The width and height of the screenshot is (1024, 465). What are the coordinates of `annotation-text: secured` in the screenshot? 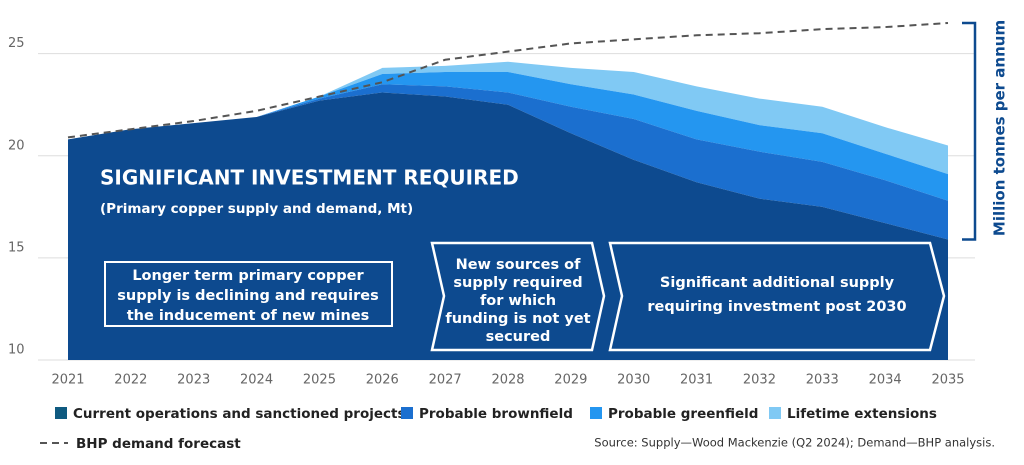 It's located at (518, 337).